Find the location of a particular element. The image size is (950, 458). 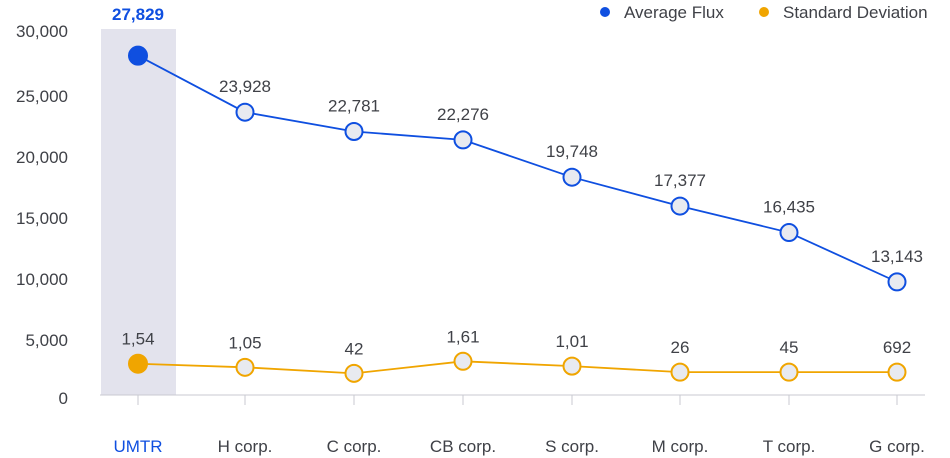

series-line is located at coordinates (517, 367).